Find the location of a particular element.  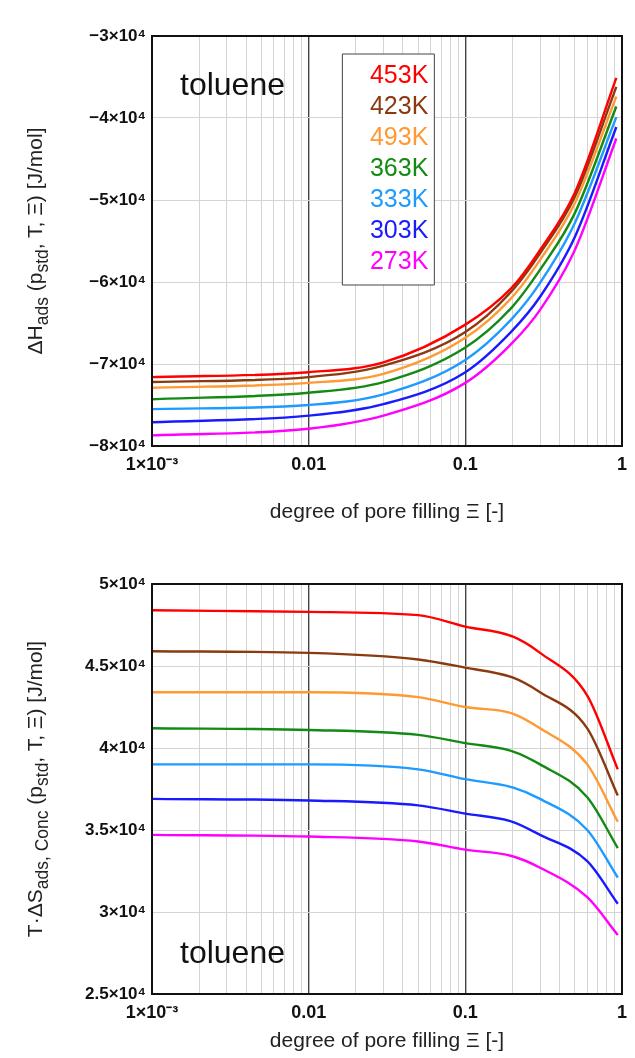

text: 453K is located at coordinates (399, 74).